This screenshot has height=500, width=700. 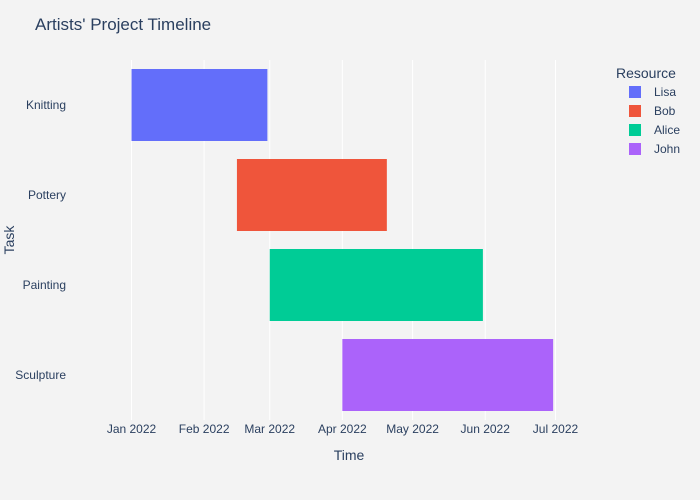 I want to click on chart-title: Artists' Project Timeline, so click(x=123, y=24).